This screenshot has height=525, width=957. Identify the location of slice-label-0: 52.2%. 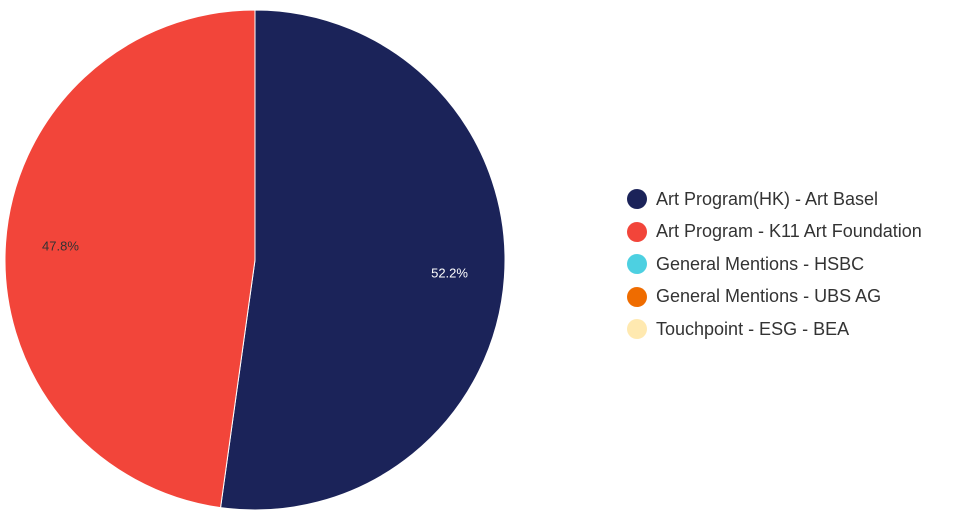
(449, 272).